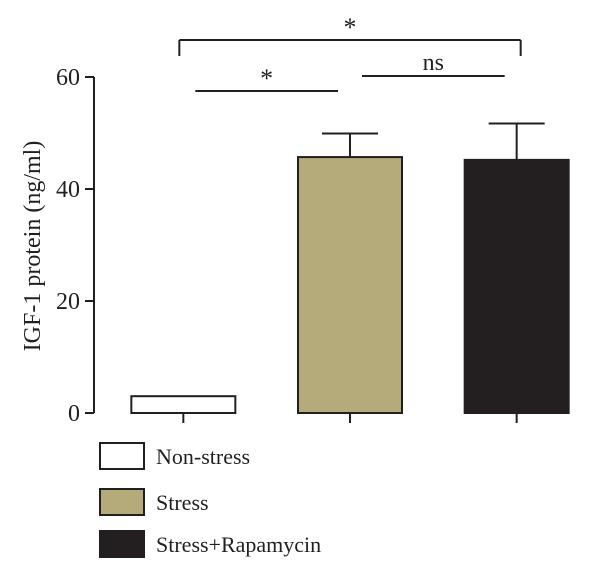 This screenshot has width=600, height=574. I want to click on y-tick-label: 0, so click(74, 414).